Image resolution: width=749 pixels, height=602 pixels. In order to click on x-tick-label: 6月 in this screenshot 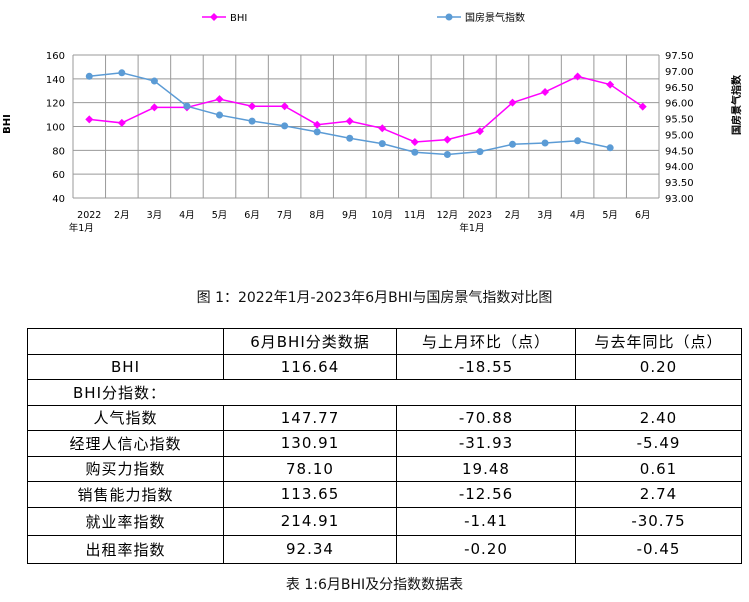, I will do `click(252, 215)`.